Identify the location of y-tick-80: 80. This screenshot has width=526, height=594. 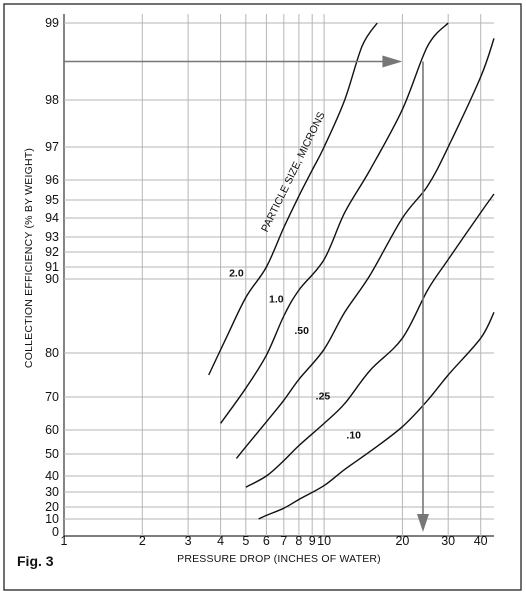
(52, 353).